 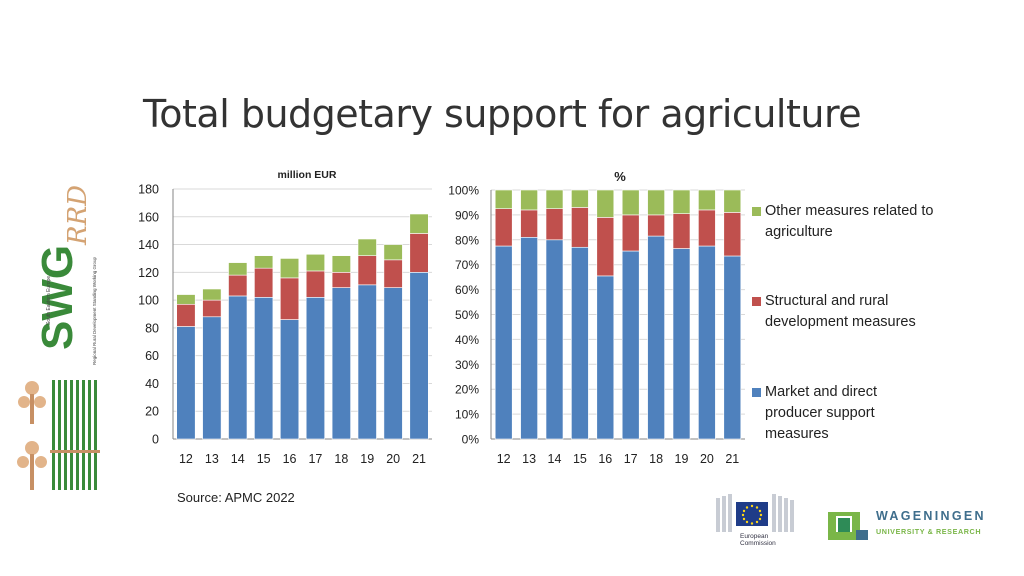 What do you see at coordinates (236, 497) in the screenshot?
I see `source-note: Source: APMC 2022` at bounding box center [236, 497].